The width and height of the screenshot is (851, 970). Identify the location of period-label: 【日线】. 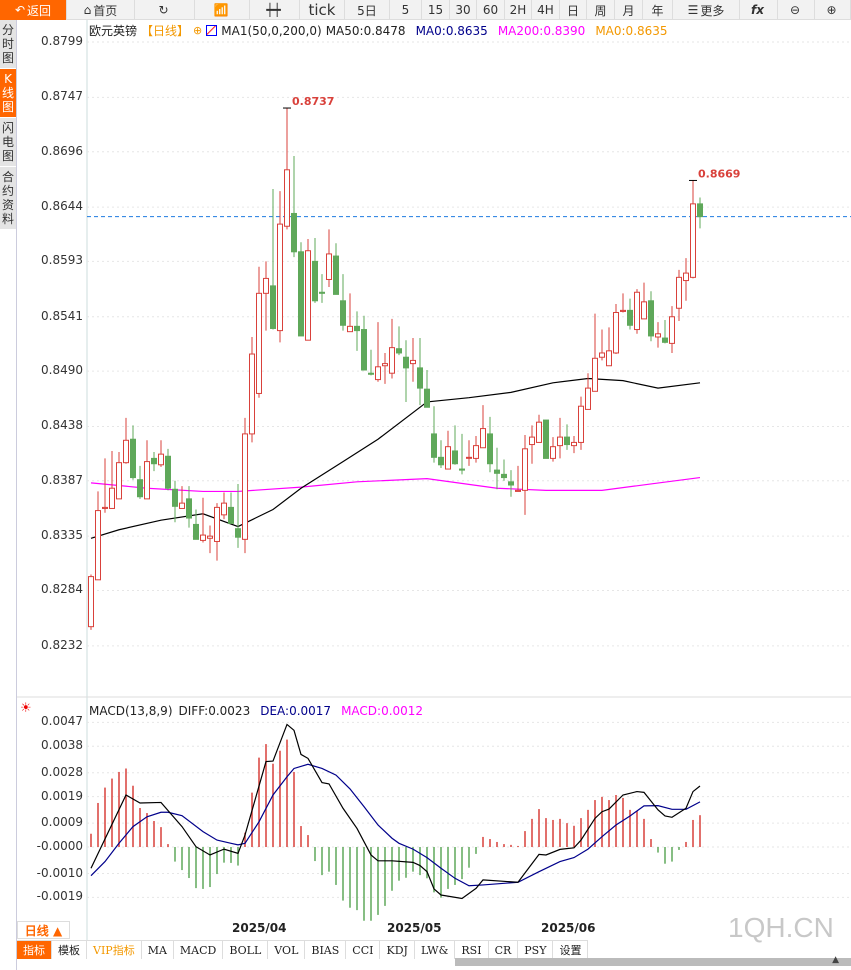
(165, 31).